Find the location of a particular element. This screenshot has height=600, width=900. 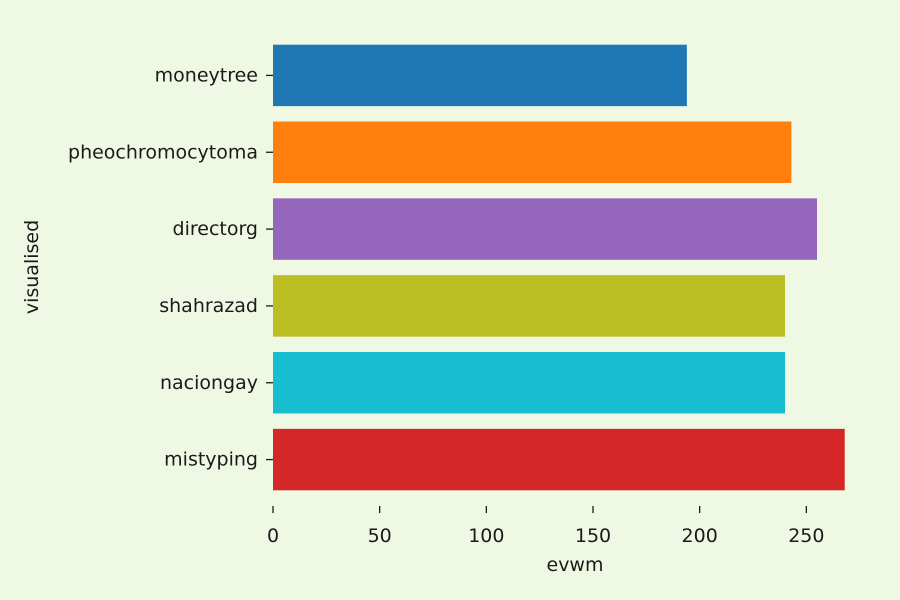

bar-mistyping is located at coordinates (559, 459).